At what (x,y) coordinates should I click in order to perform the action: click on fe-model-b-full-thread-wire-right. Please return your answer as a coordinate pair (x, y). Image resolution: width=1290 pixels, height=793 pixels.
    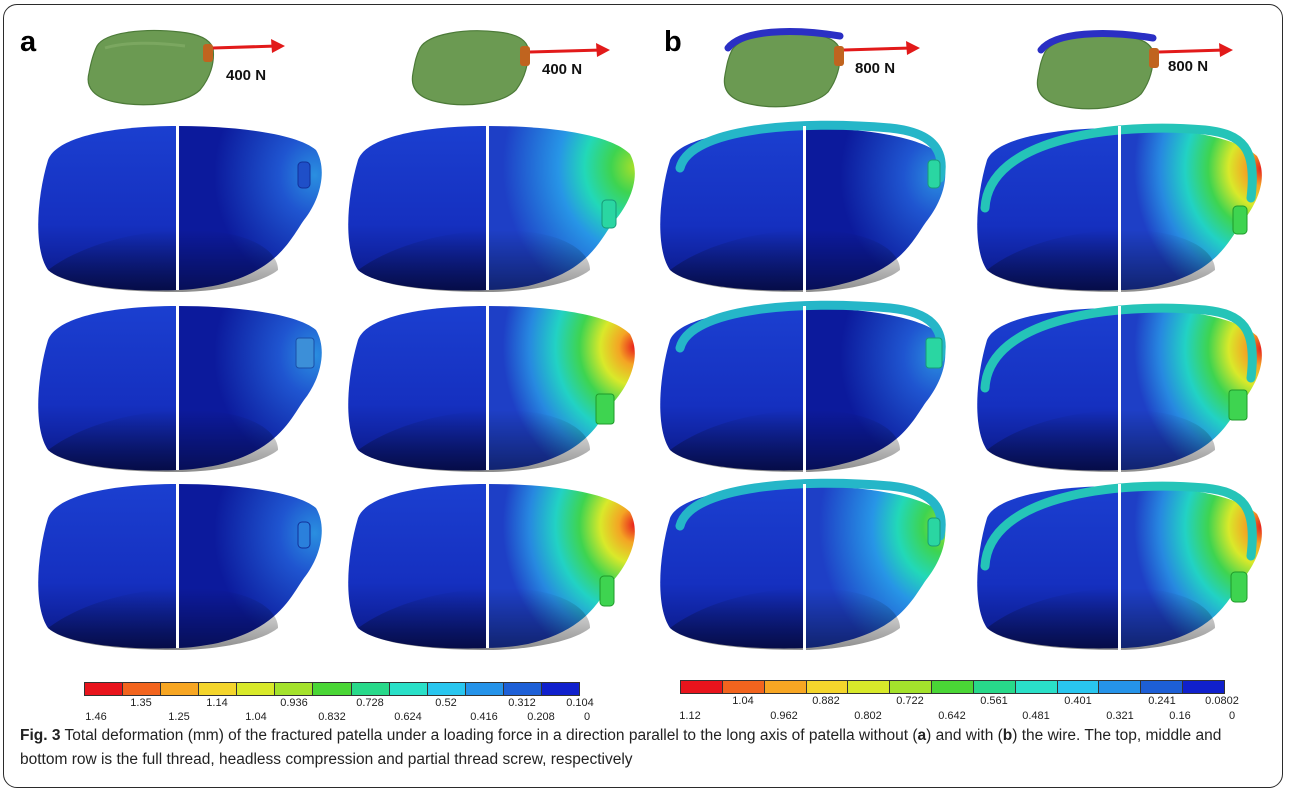
    Looking at the image, I should click on (1122, 208).